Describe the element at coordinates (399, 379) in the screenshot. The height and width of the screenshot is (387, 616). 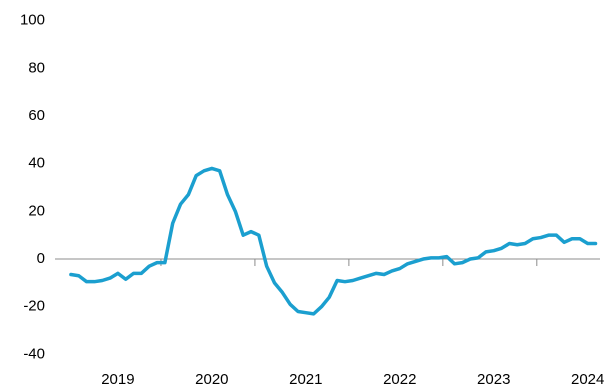
I see `x-tick-label: 2022` at that location.